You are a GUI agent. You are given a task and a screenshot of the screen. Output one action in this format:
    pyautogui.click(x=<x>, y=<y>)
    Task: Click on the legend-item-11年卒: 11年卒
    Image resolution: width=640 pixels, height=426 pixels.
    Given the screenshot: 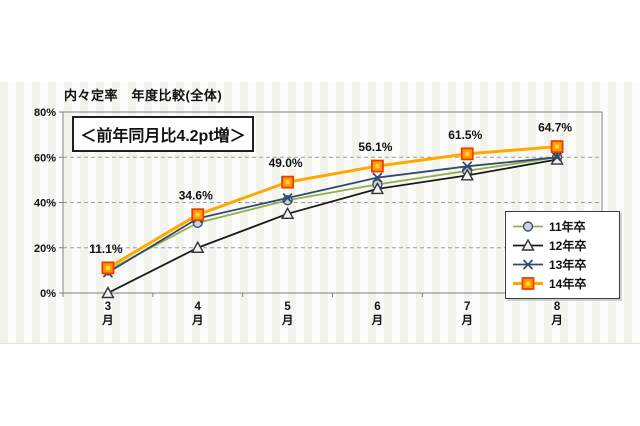 What is the action you would take?
    pyautogui.click(x=562, y=226)
    